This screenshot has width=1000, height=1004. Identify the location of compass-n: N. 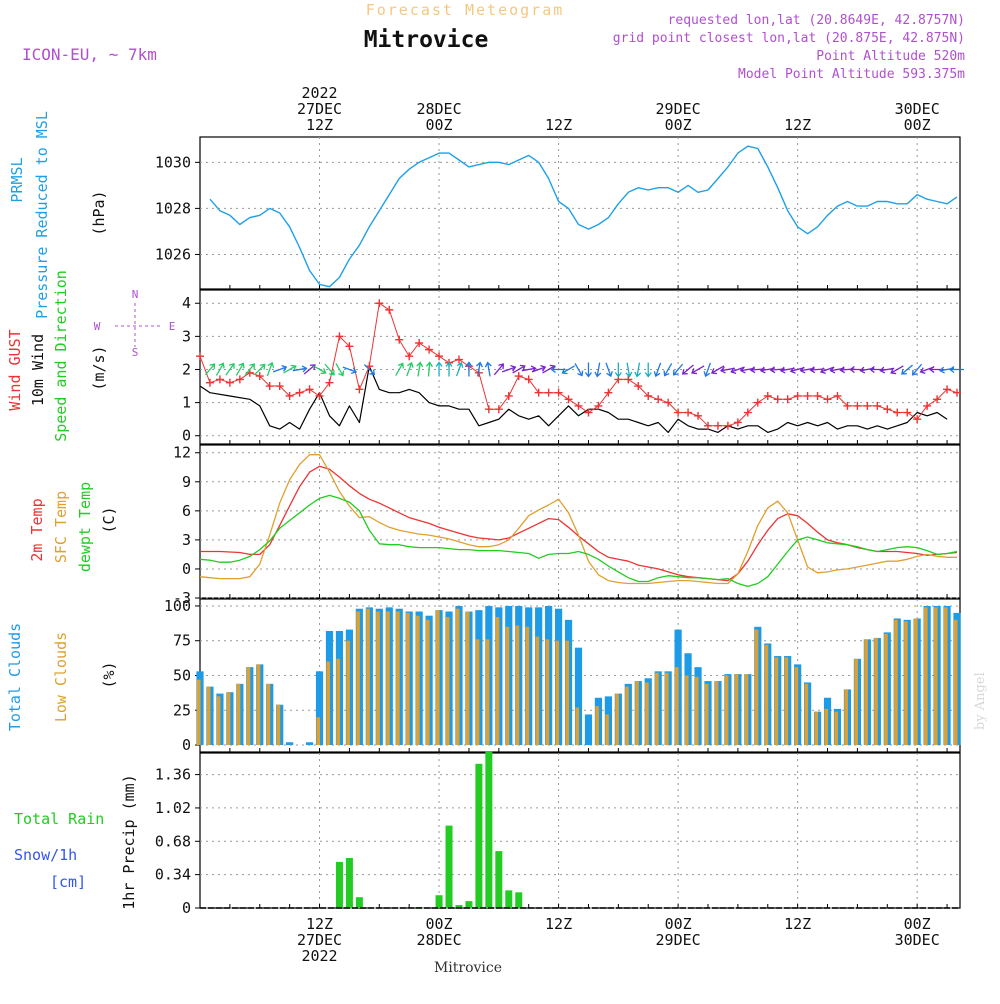
(135, 294).